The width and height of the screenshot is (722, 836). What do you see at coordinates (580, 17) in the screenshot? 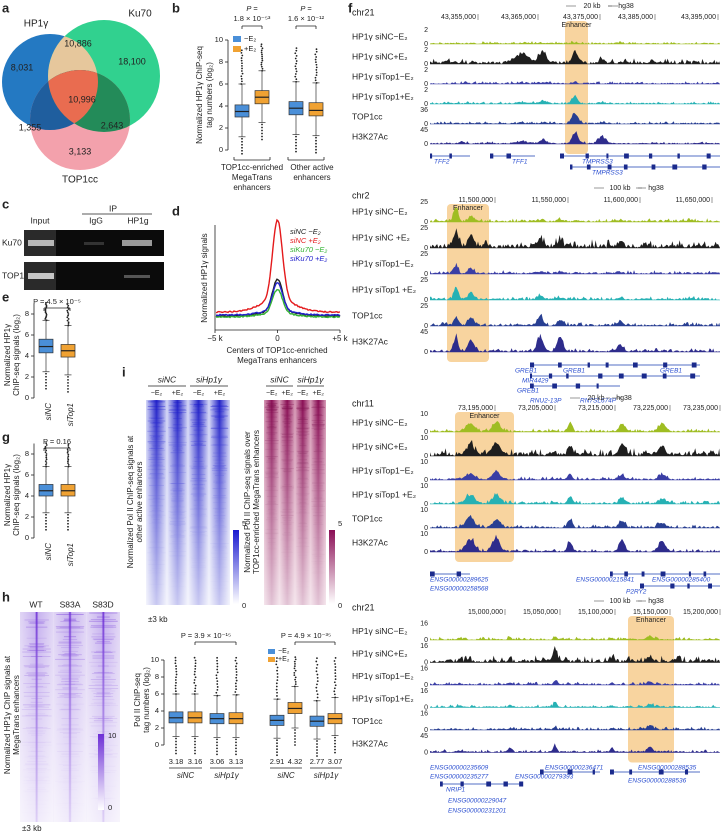
I see `coord-label: 43,375,000` at bounding box center [580, 17].